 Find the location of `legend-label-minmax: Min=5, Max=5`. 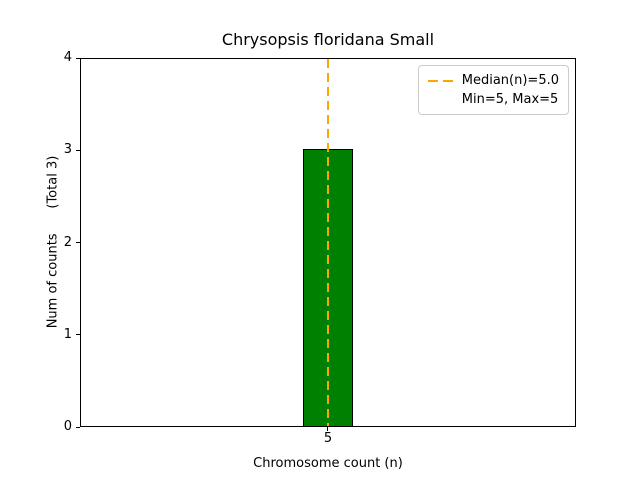

legend-label-minmax: Min=5, Max=5 is located at coordinates (510, 99).